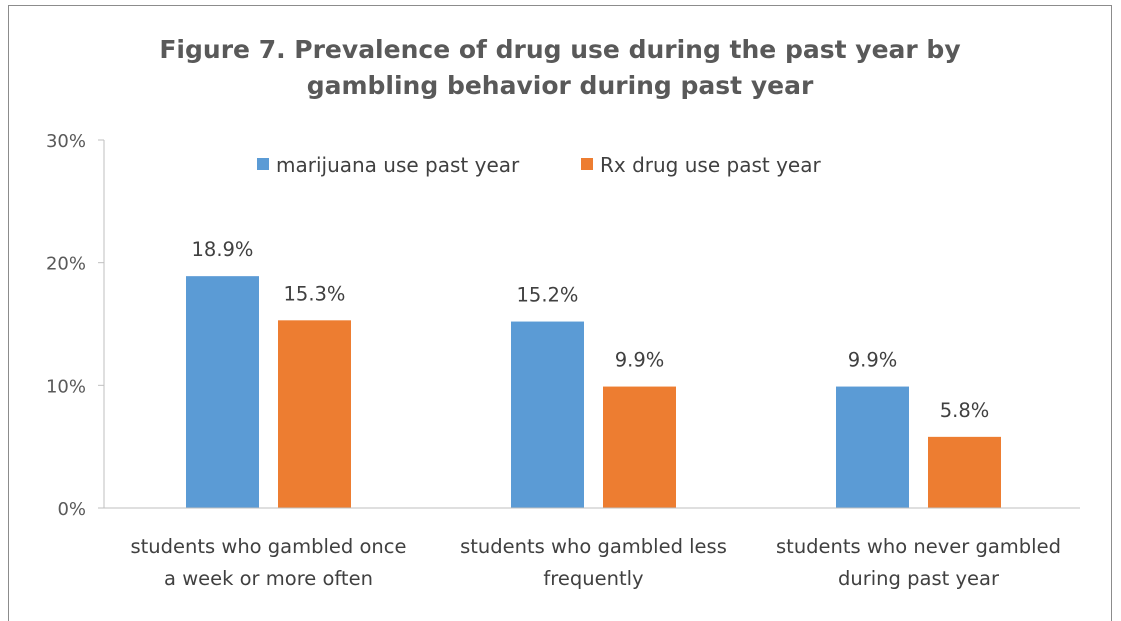 This screenshot has width=1121, height=621. What do you see at coordinates (560, 85) in the screenshot?
I see `chart-title-line-2: gambling behavior during past year` at bounding box center [560, 85].